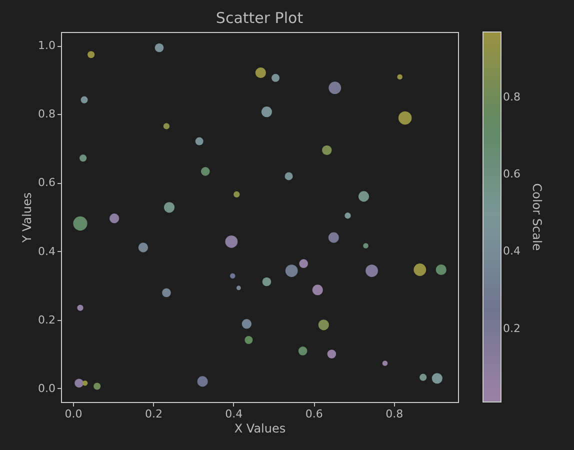 The width and height of the screenshot is (574, 450). Describe the element at coordinates (511, 328) in the screenshot. I see `color-bar-label: 0.2` at that location.